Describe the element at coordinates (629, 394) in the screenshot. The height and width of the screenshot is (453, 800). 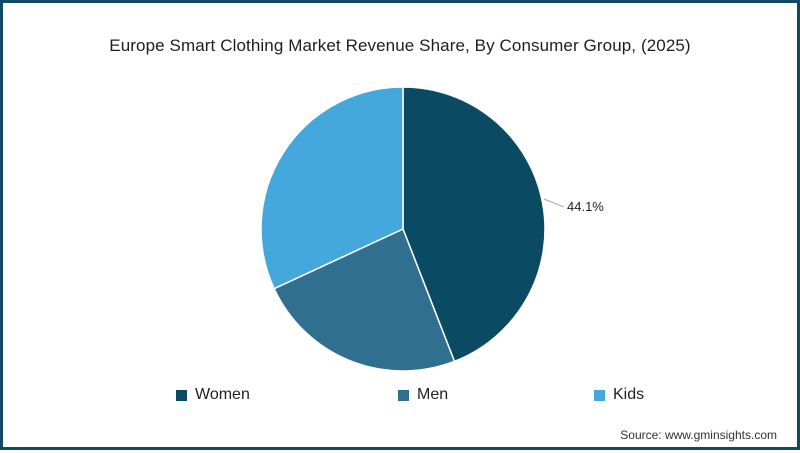
I see `legend-label-kids: Kids` at that location.